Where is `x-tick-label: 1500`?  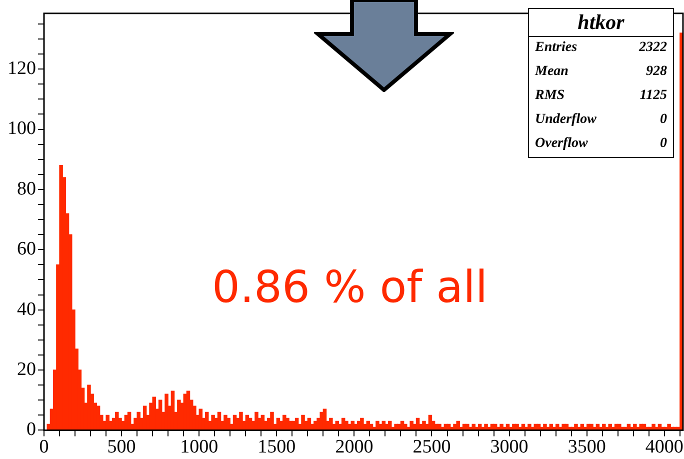 x-tick-label: 1500 is located at coordinates (277, 447).